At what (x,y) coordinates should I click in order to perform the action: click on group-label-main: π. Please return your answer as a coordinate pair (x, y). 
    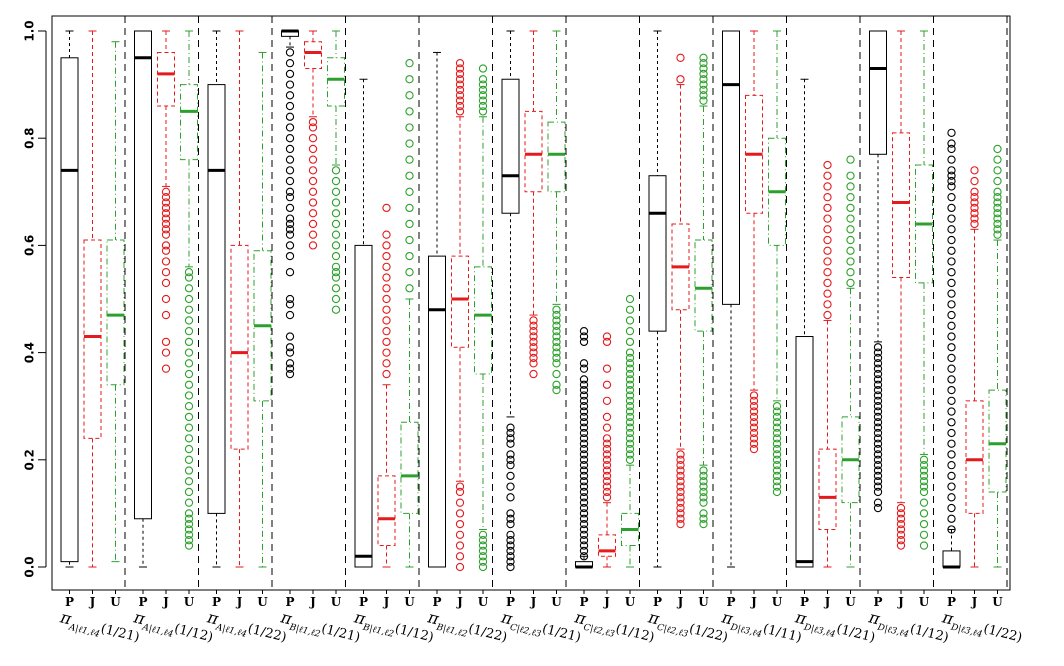
    Looking at the image, I should click on (948, 617).